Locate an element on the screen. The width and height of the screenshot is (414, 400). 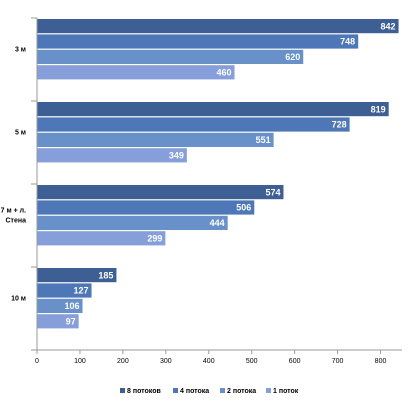
bar-value-label: 748 is located at coordinates (347, 42).